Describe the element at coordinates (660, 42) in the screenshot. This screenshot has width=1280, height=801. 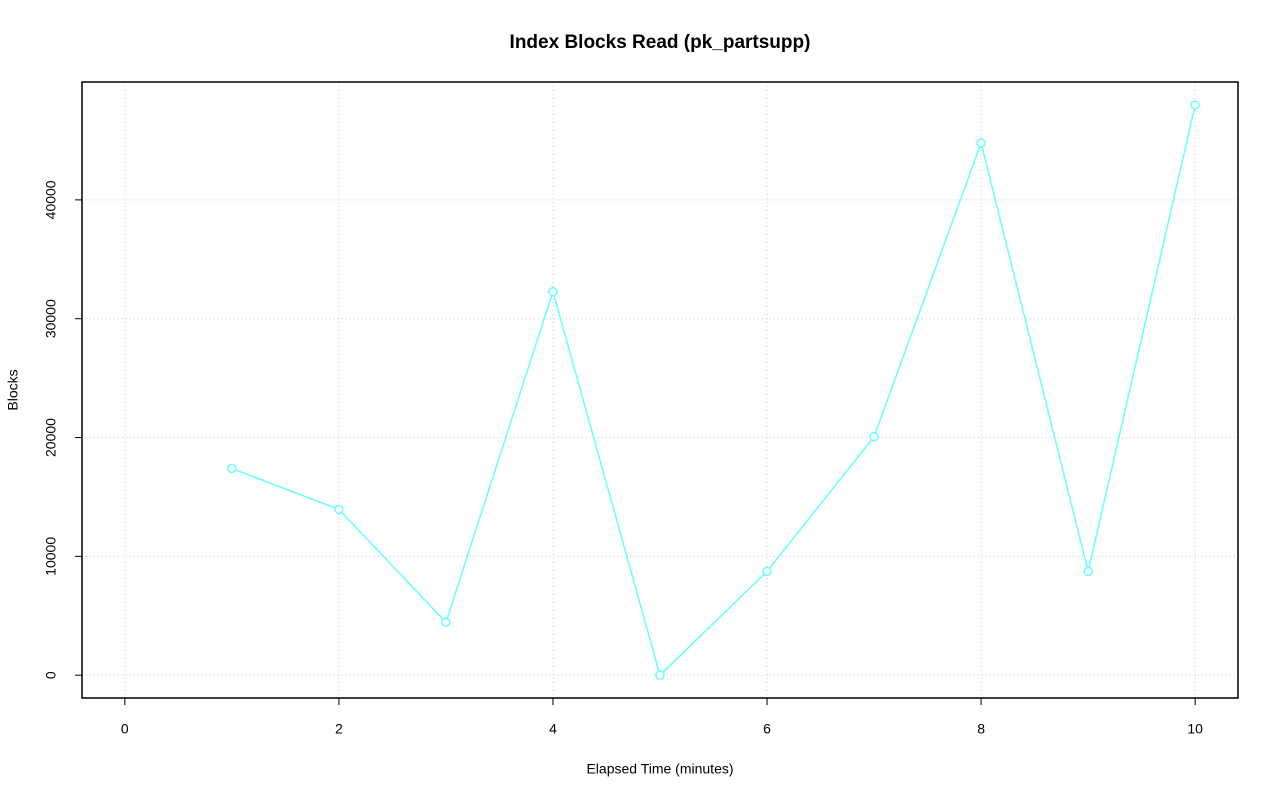
I see `chart-title: Index Blocks Read (pk_partsupp)` at that location.